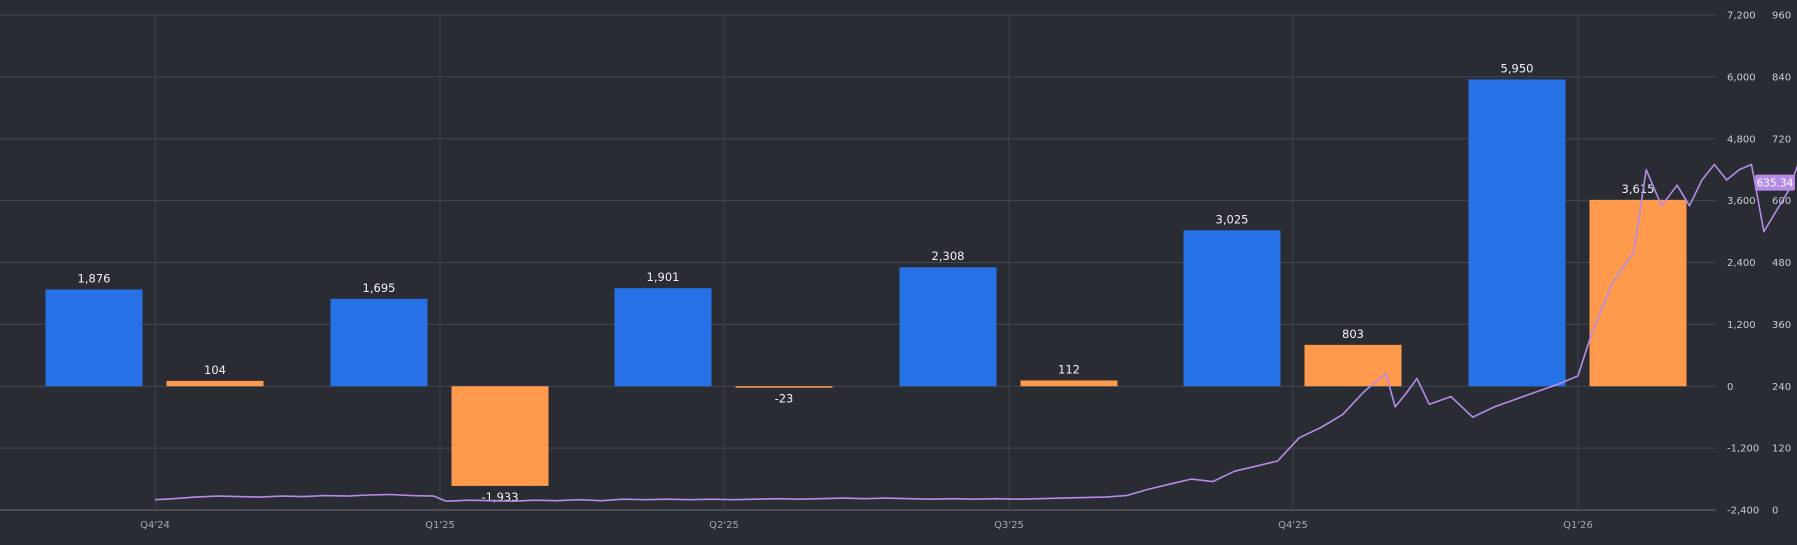  I want to click on y-right-tick-label: 120, so click(1781, 449).